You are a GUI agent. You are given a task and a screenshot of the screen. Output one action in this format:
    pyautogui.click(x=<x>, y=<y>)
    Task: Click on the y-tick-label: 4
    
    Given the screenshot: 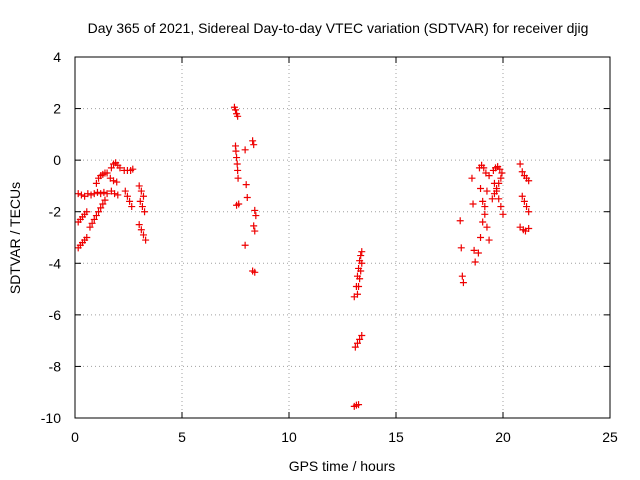 What is the action you would take?
    pyautogui.click(x=57, y=57)
    